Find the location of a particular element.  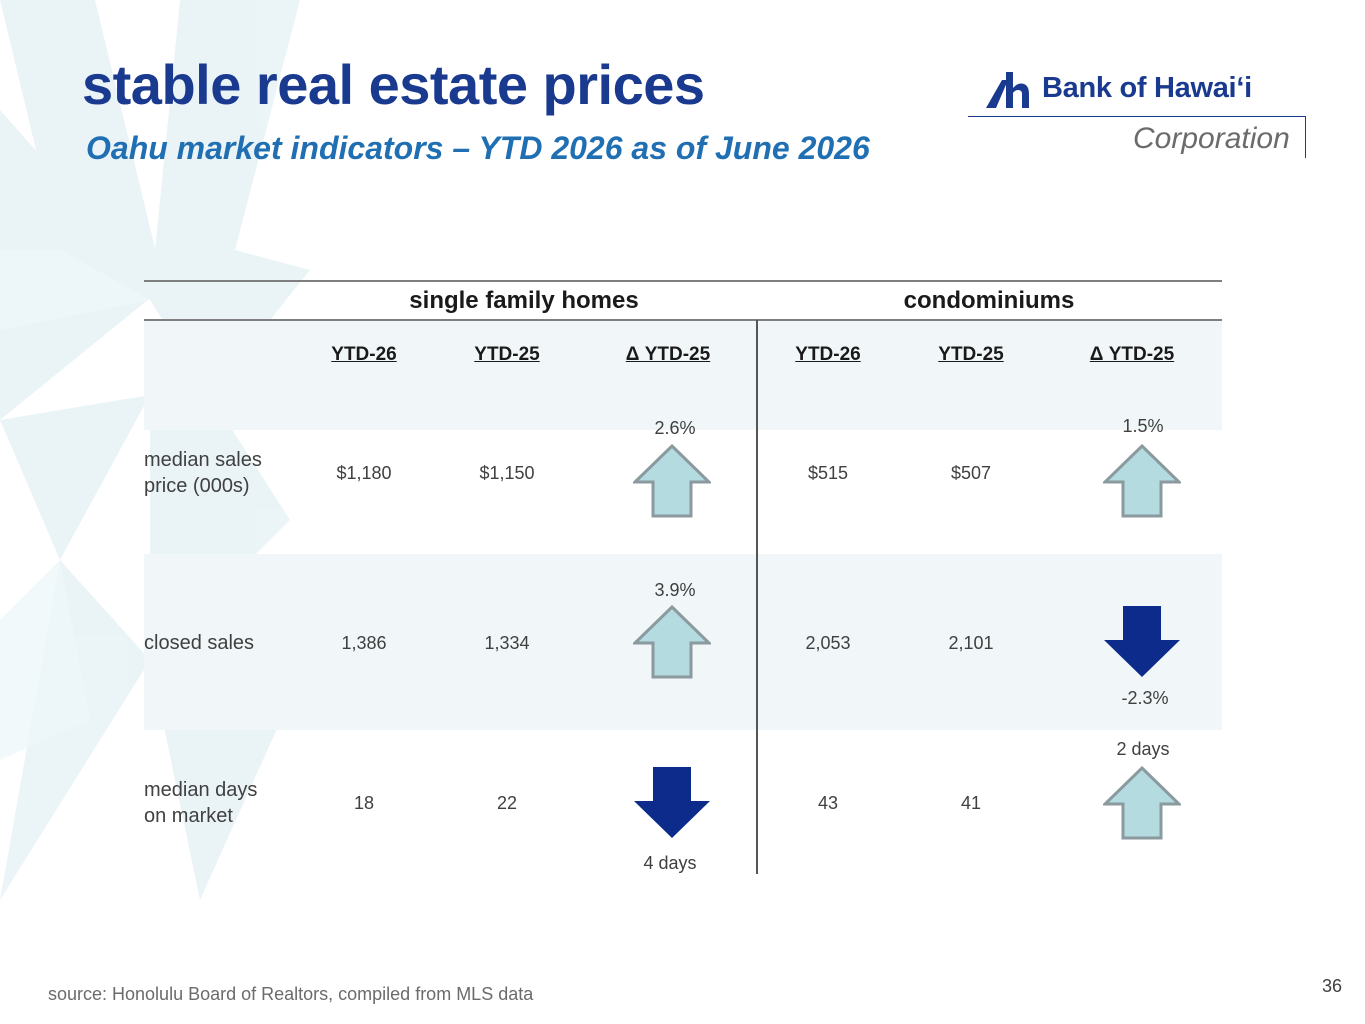

bank-h-mark-icon is located at coordinates (1007, 90).